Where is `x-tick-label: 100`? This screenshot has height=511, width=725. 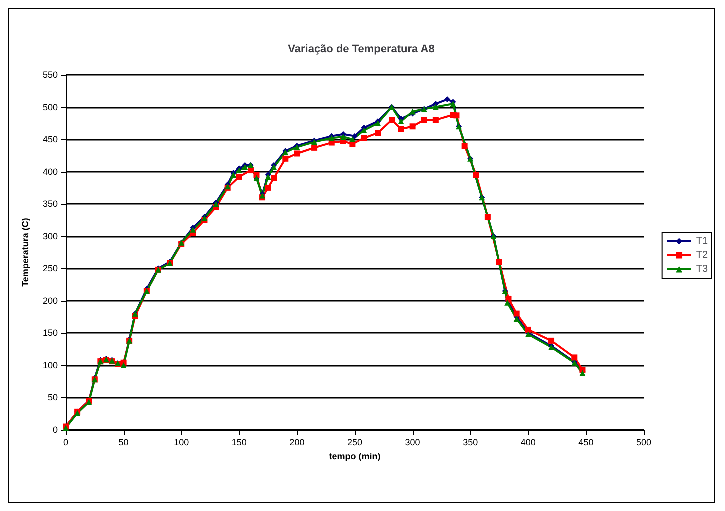
x-tick-label: 100 is located at coordinates (182, 443).